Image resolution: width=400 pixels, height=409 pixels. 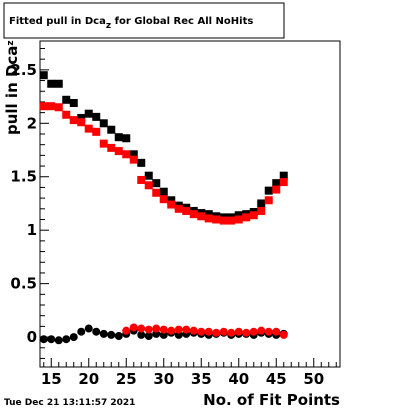 I want to click on y-axis-title: pull in Dcaz, so click(x=12, y=87).